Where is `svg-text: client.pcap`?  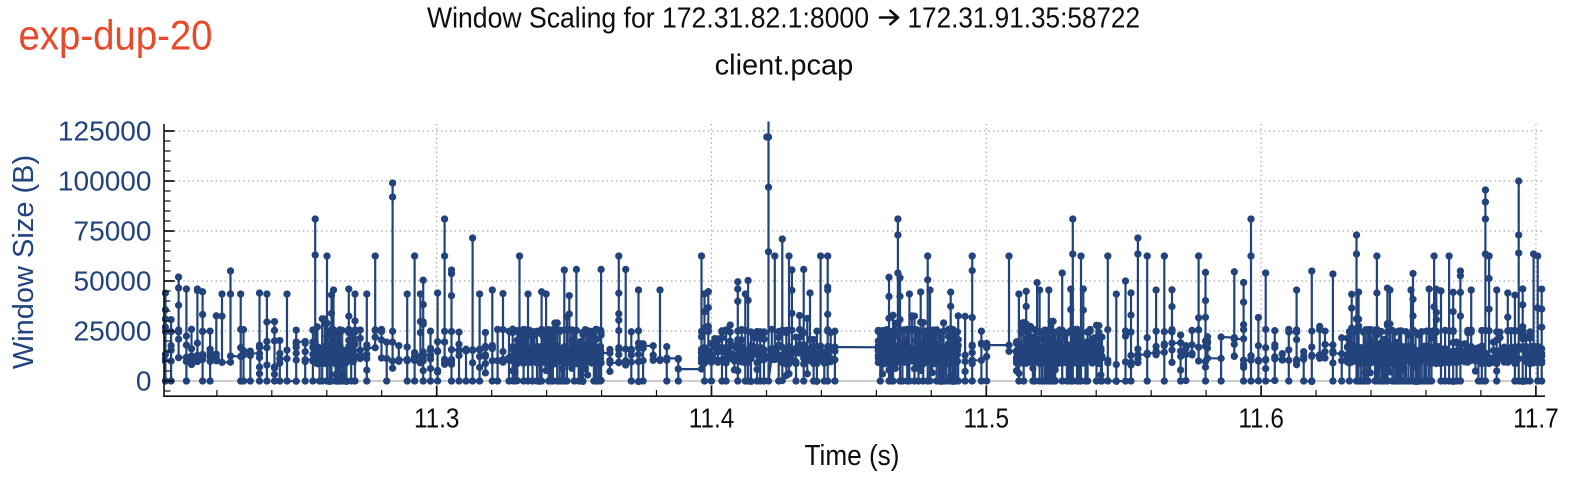 svg-text: client.pcap is located at coordinates (784, 66).